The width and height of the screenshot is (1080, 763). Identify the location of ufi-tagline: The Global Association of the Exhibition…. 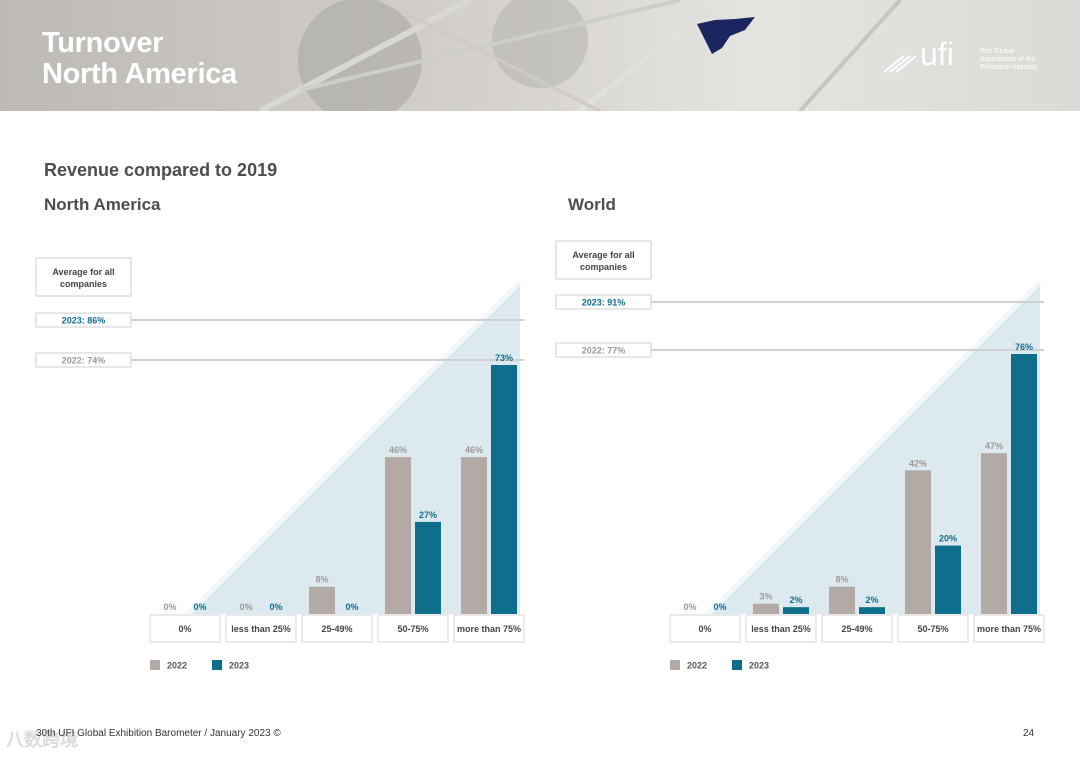
(1008, 60).